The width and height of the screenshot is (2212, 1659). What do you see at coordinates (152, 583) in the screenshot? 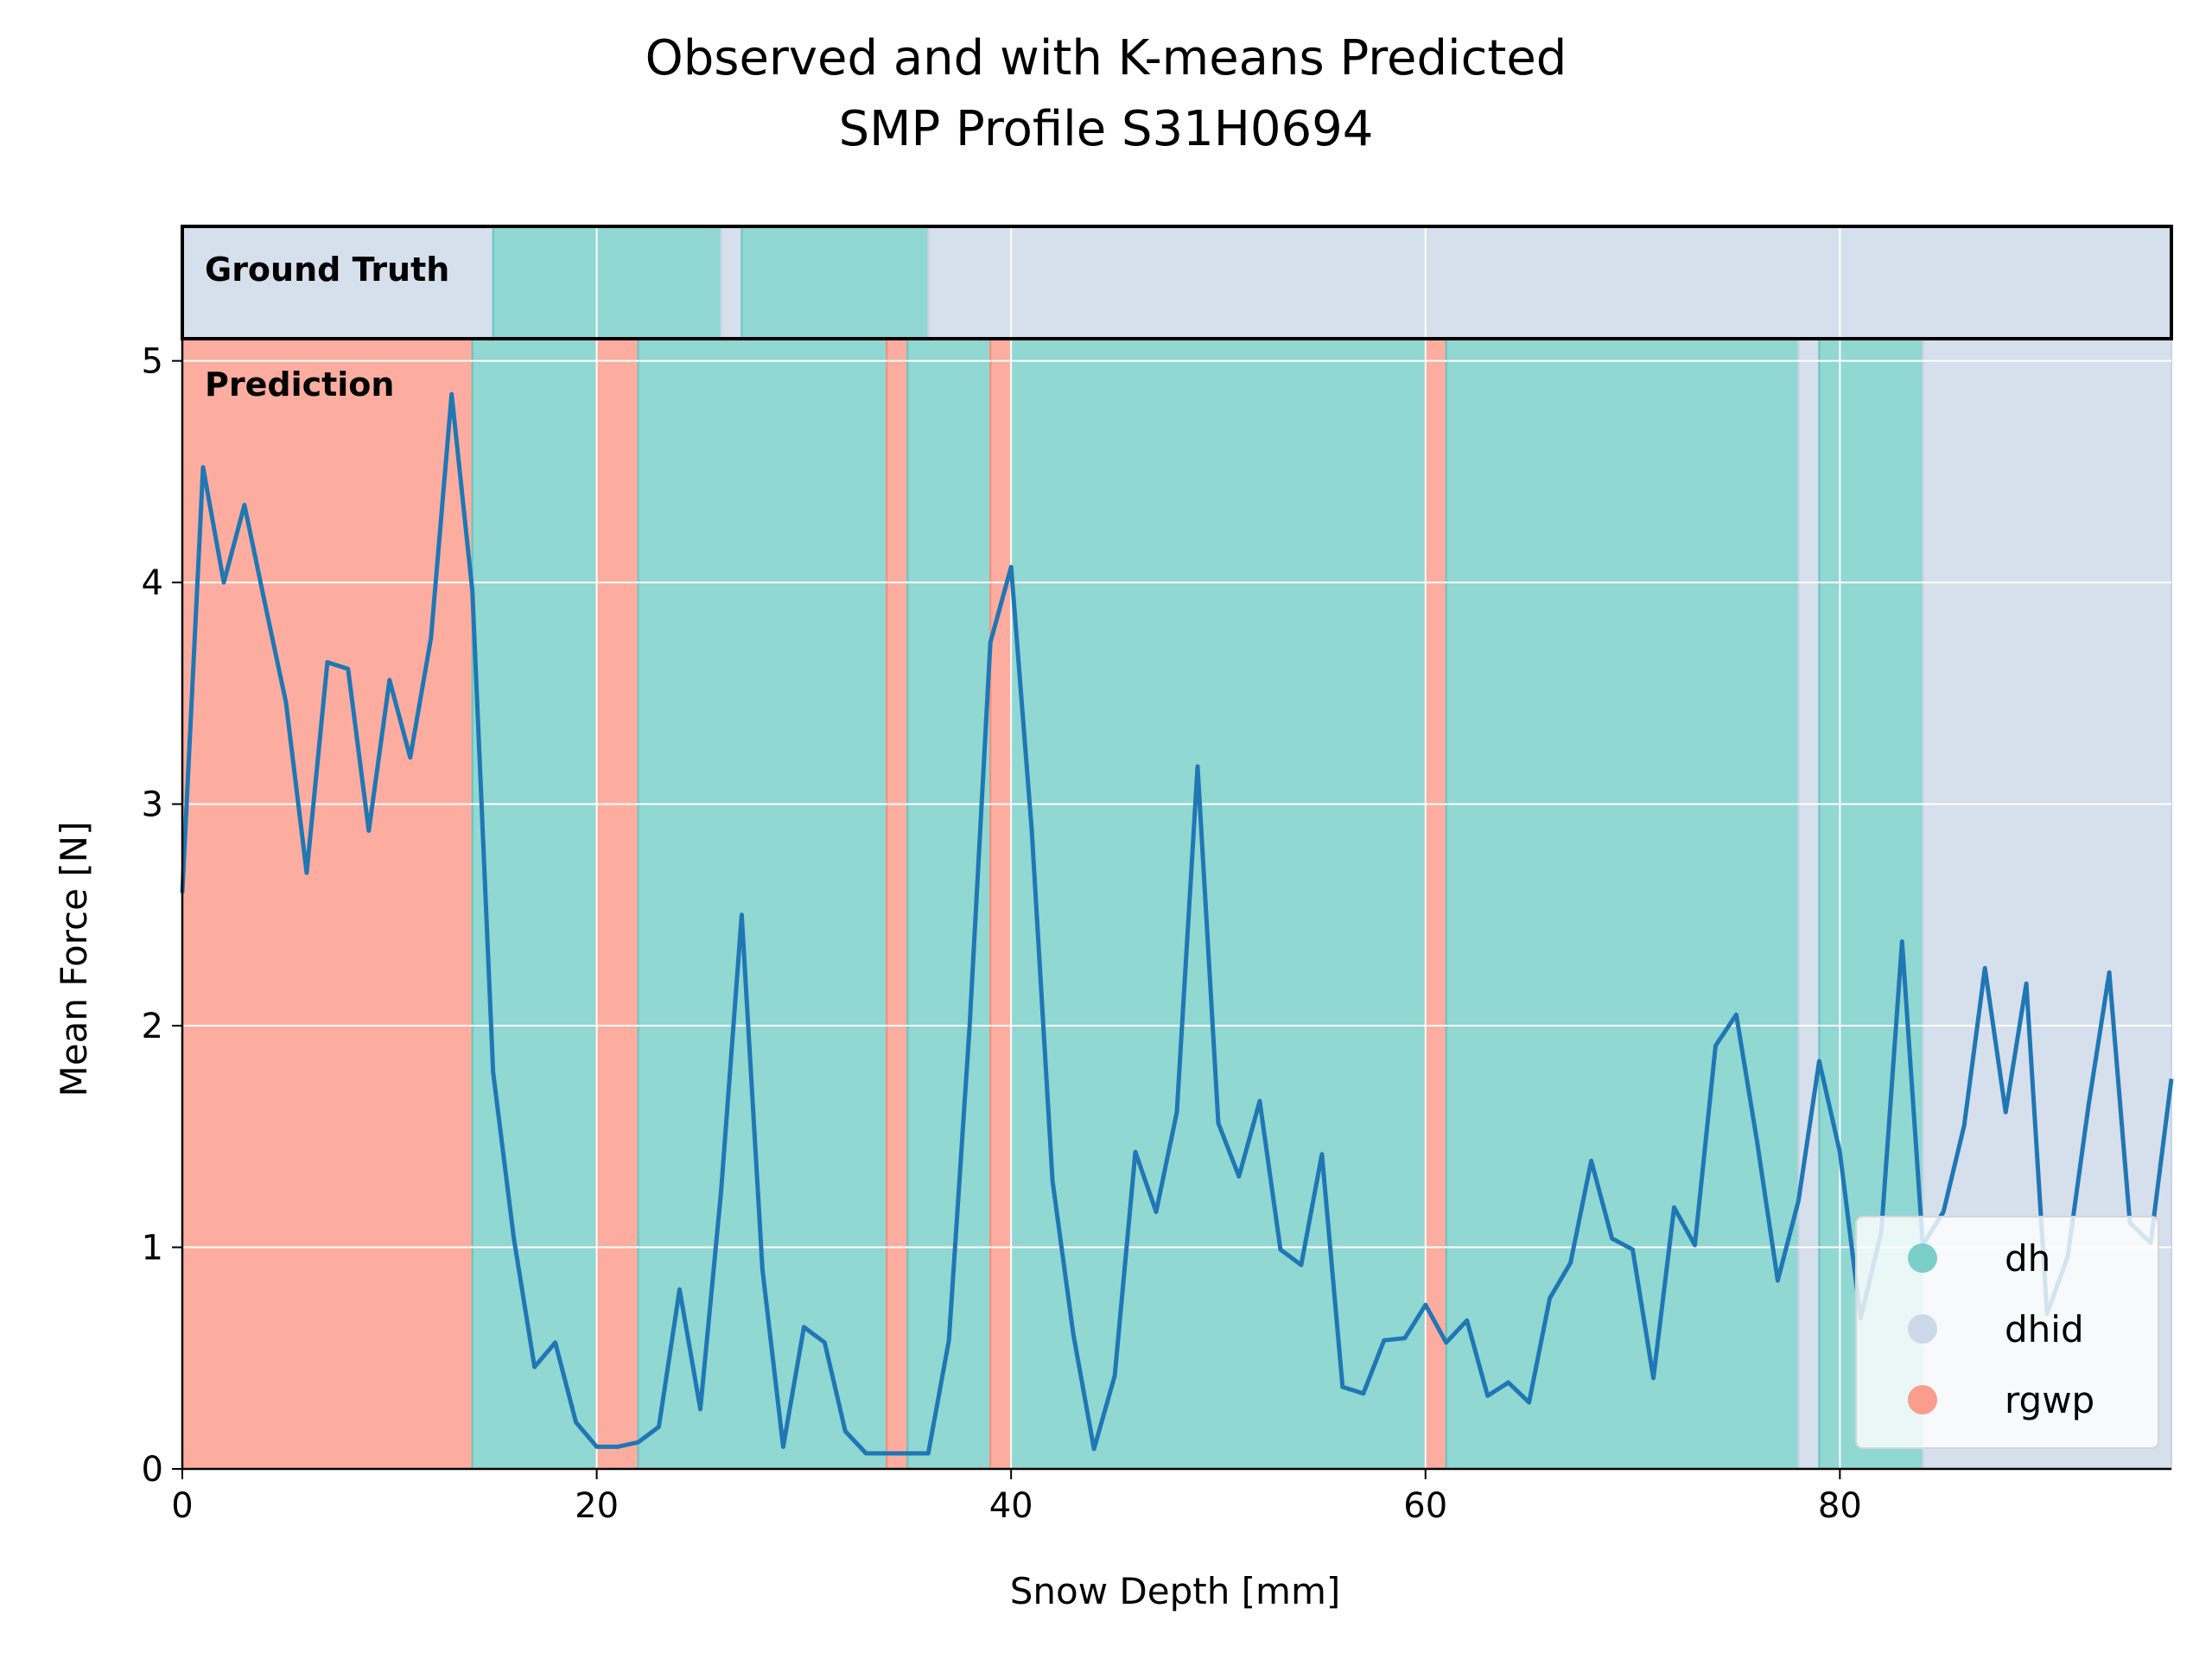
I see `y-tick-label-4: 4` at bounding box center [152, 583].